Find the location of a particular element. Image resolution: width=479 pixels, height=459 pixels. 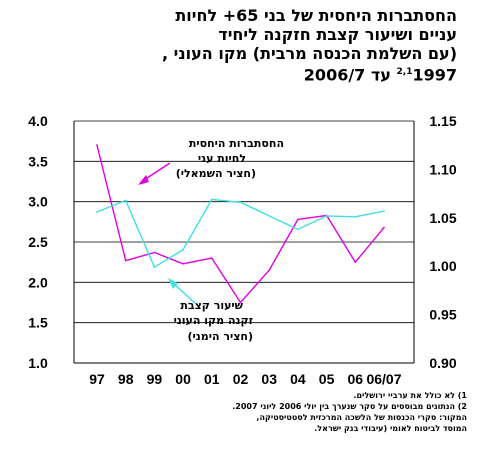

annotation-1-arrowhead is located at coordinates (173, 283).